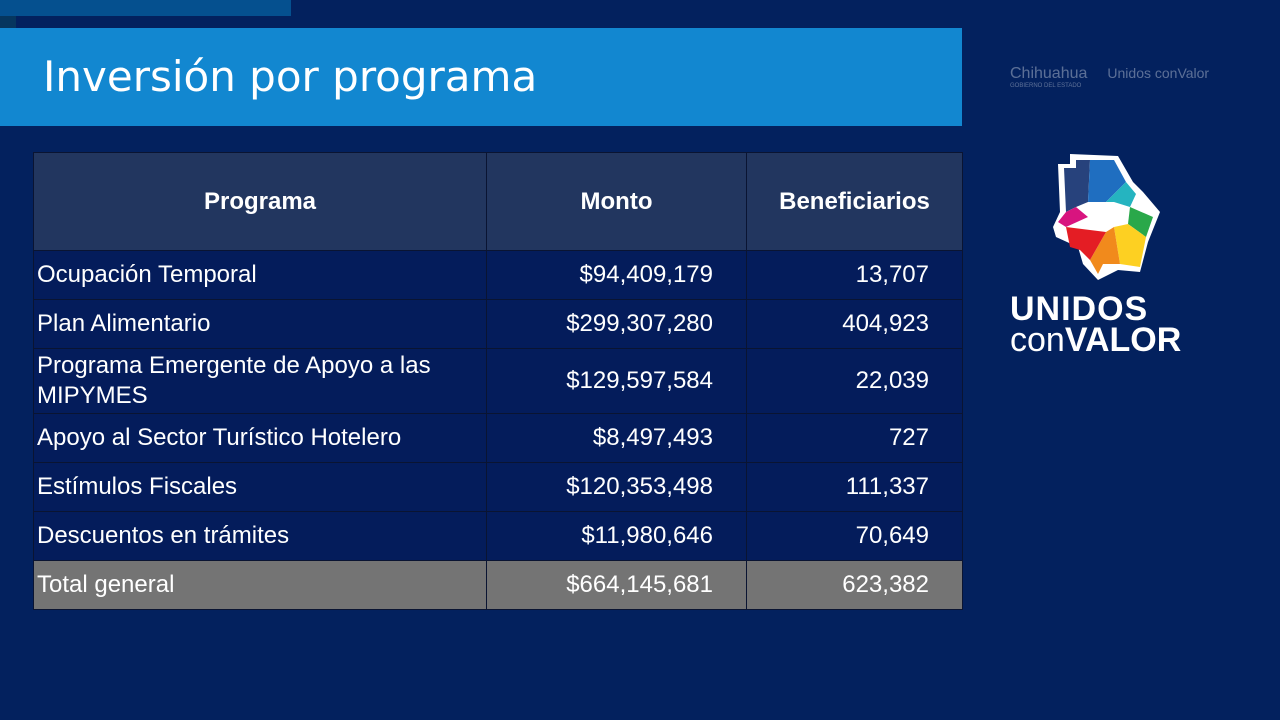  I want to click on cell-beneficiarios: 22,039, so click(854, 381).